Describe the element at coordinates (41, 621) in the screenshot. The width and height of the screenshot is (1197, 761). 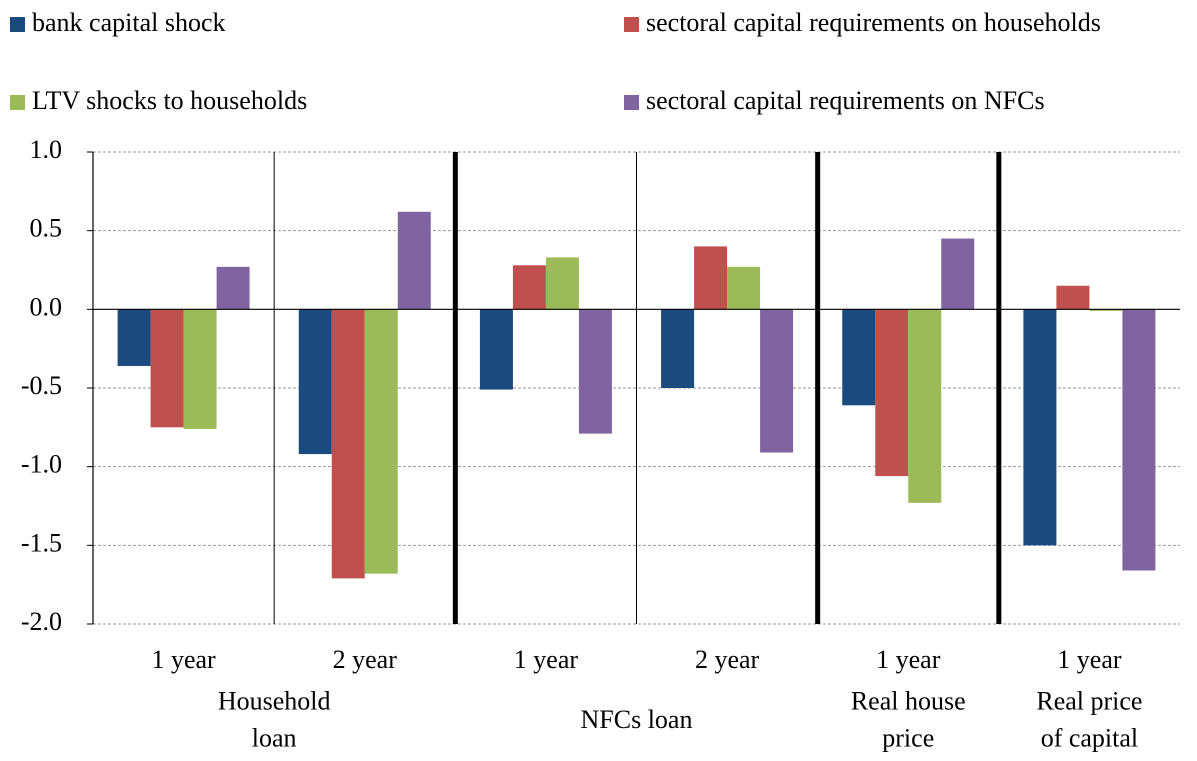
I see `y-tick-label: -2.0` at that location.